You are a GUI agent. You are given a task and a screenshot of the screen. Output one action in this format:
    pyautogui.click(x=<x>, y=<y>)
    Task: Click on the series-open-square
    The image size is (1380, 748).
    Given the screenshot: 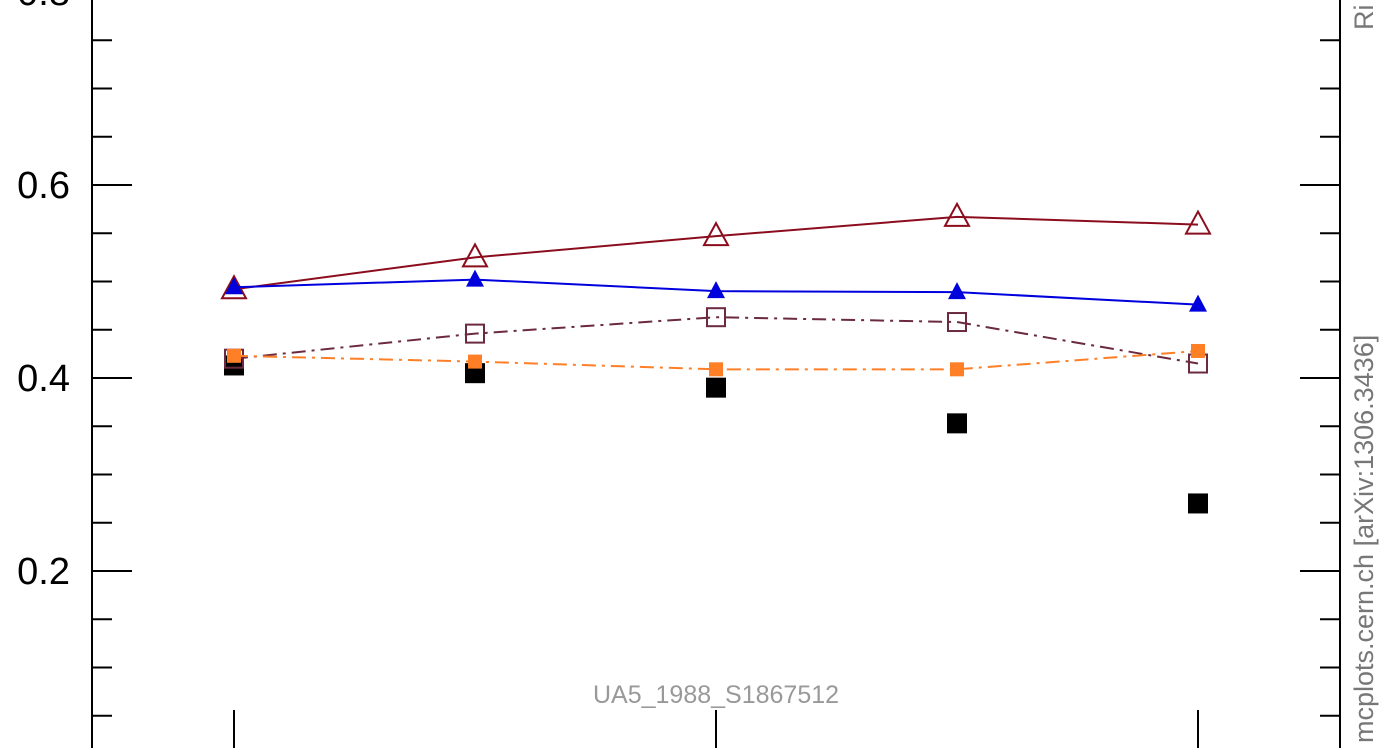 What is the action you would take?
    pyautogui.click(x=716, y=340)
    